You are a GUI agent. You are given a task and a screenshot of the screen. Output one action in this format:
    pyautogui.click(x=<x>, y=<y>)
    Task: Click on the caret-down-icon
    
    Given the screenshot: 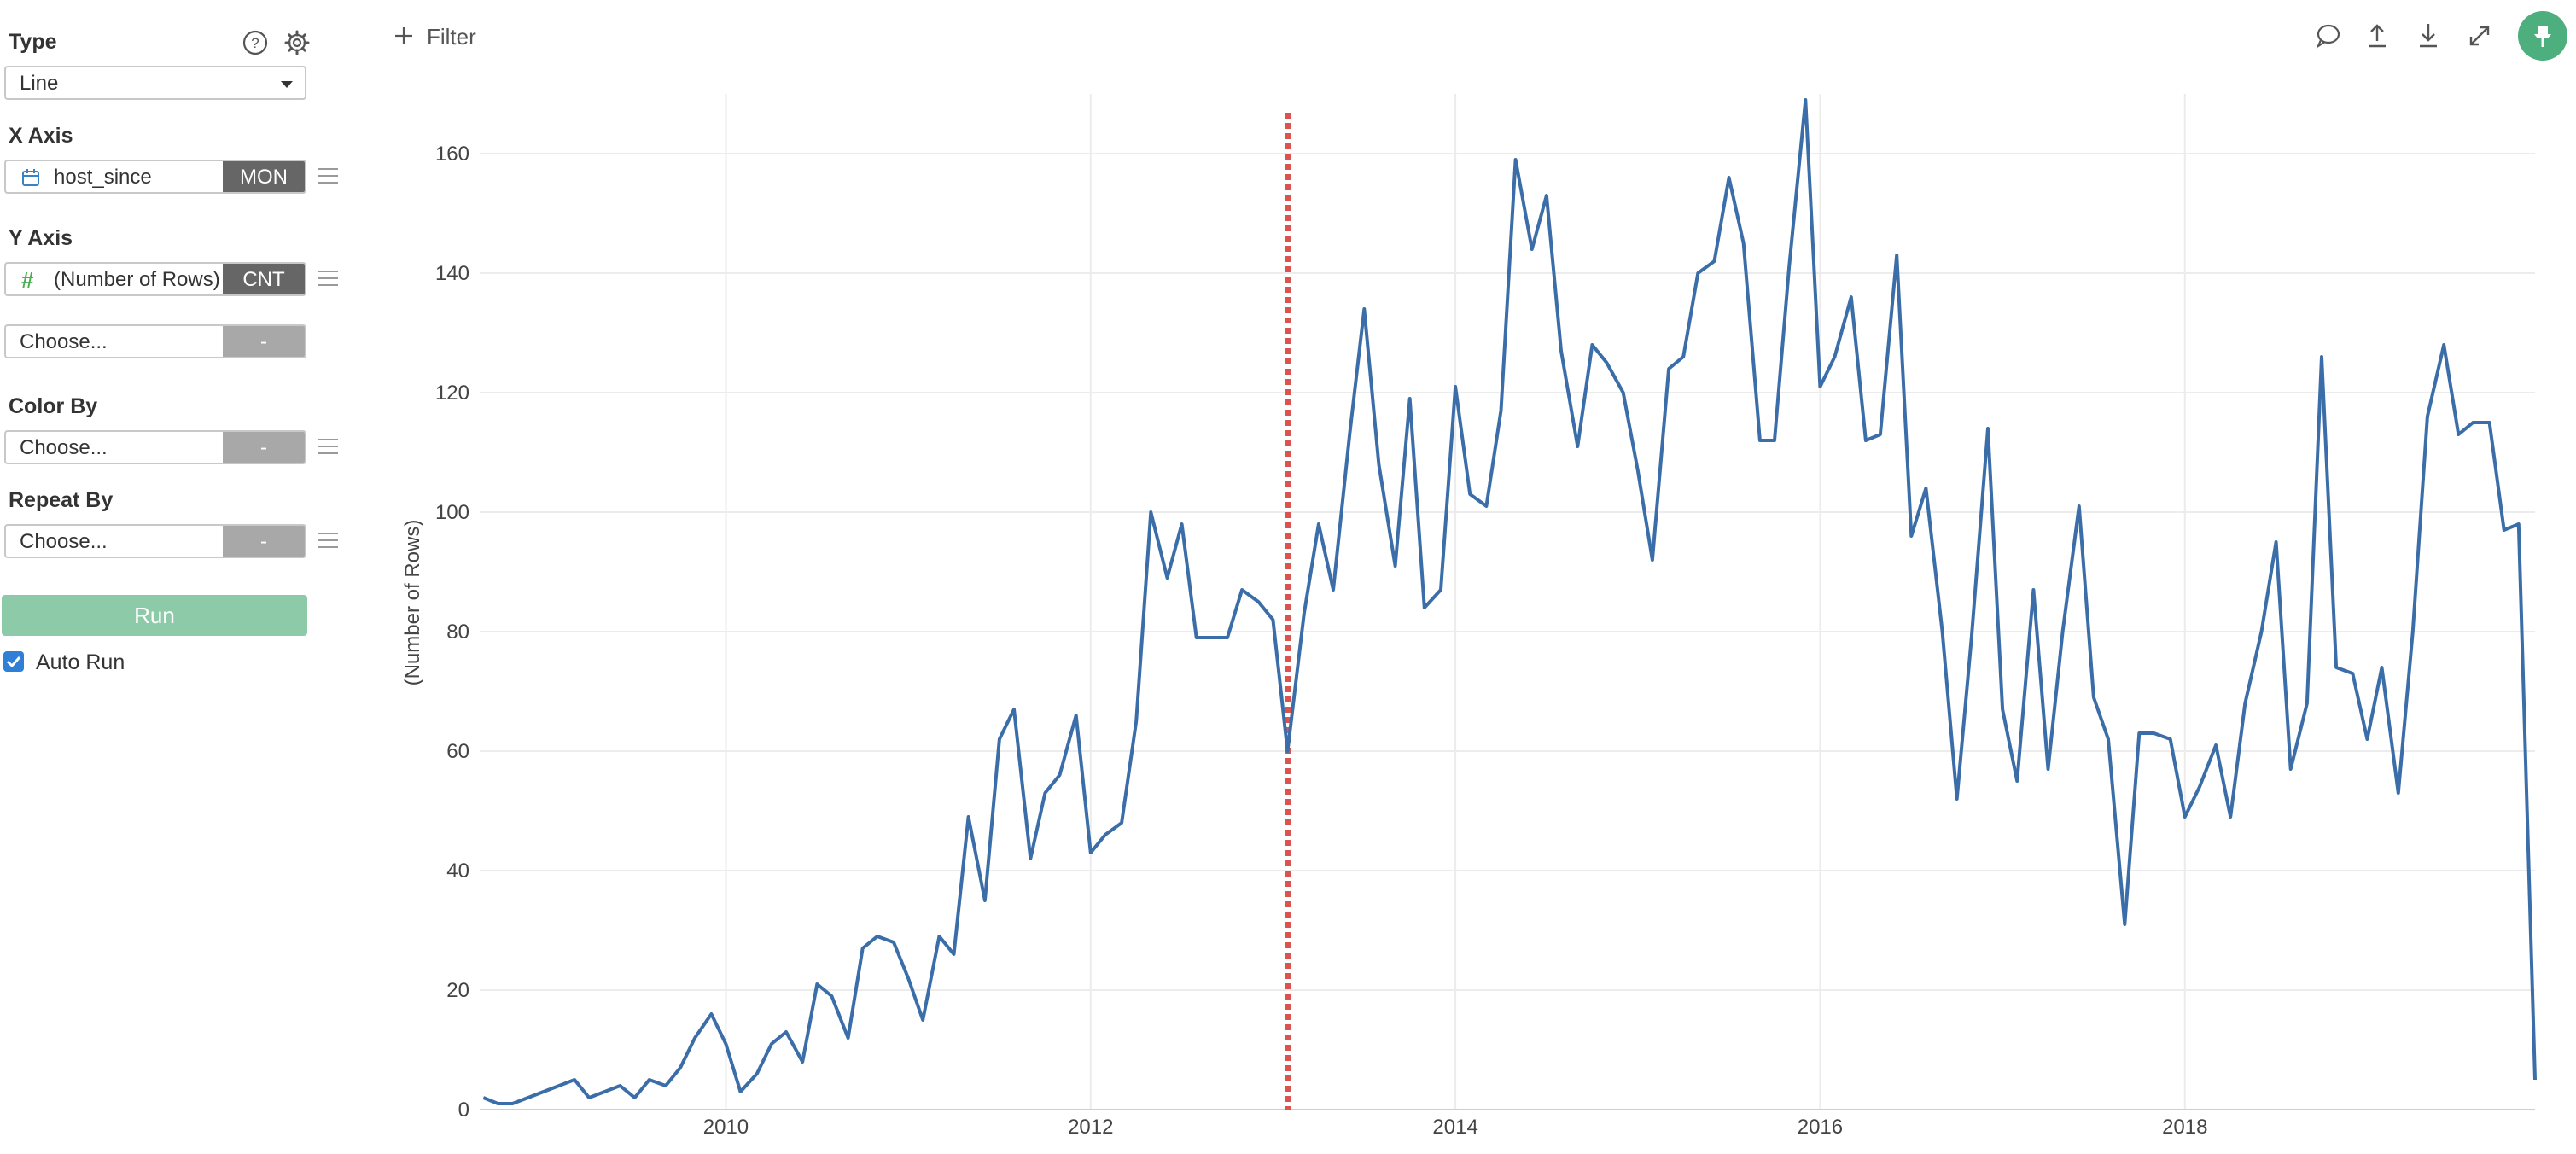 What is the action you would take?
    pyautogui.click(x=287, y=84)
    